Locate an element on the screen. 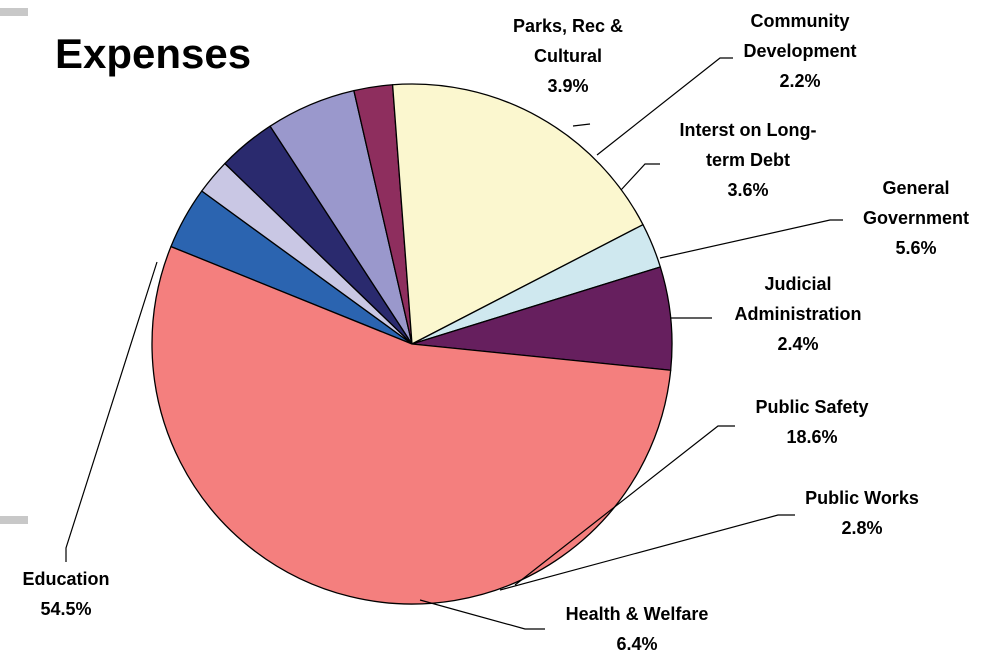 The height and width of the screenshot is (654, 987). leader-line-public-safety is located at coordinates (624, 505).